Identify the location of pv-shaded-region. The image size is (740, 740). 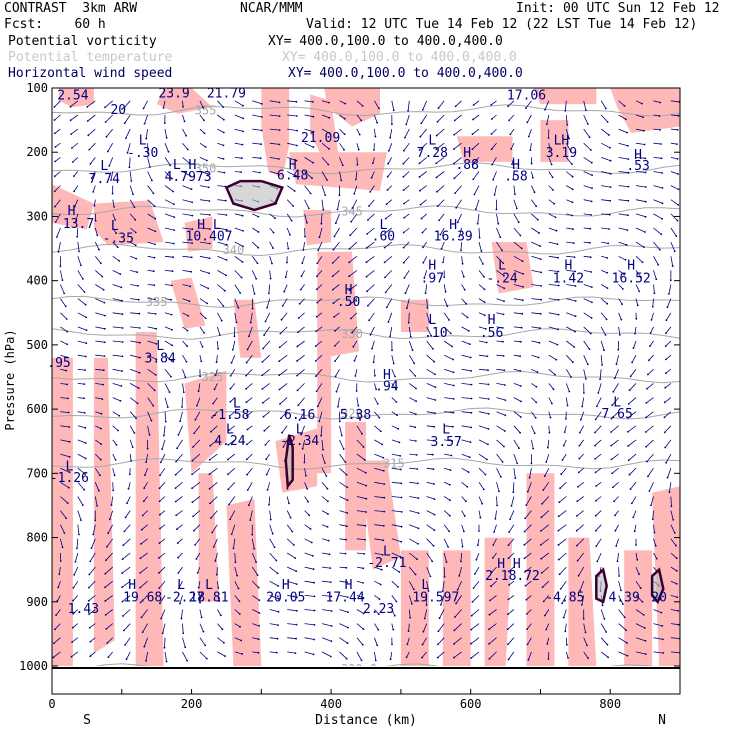
(275, 133).